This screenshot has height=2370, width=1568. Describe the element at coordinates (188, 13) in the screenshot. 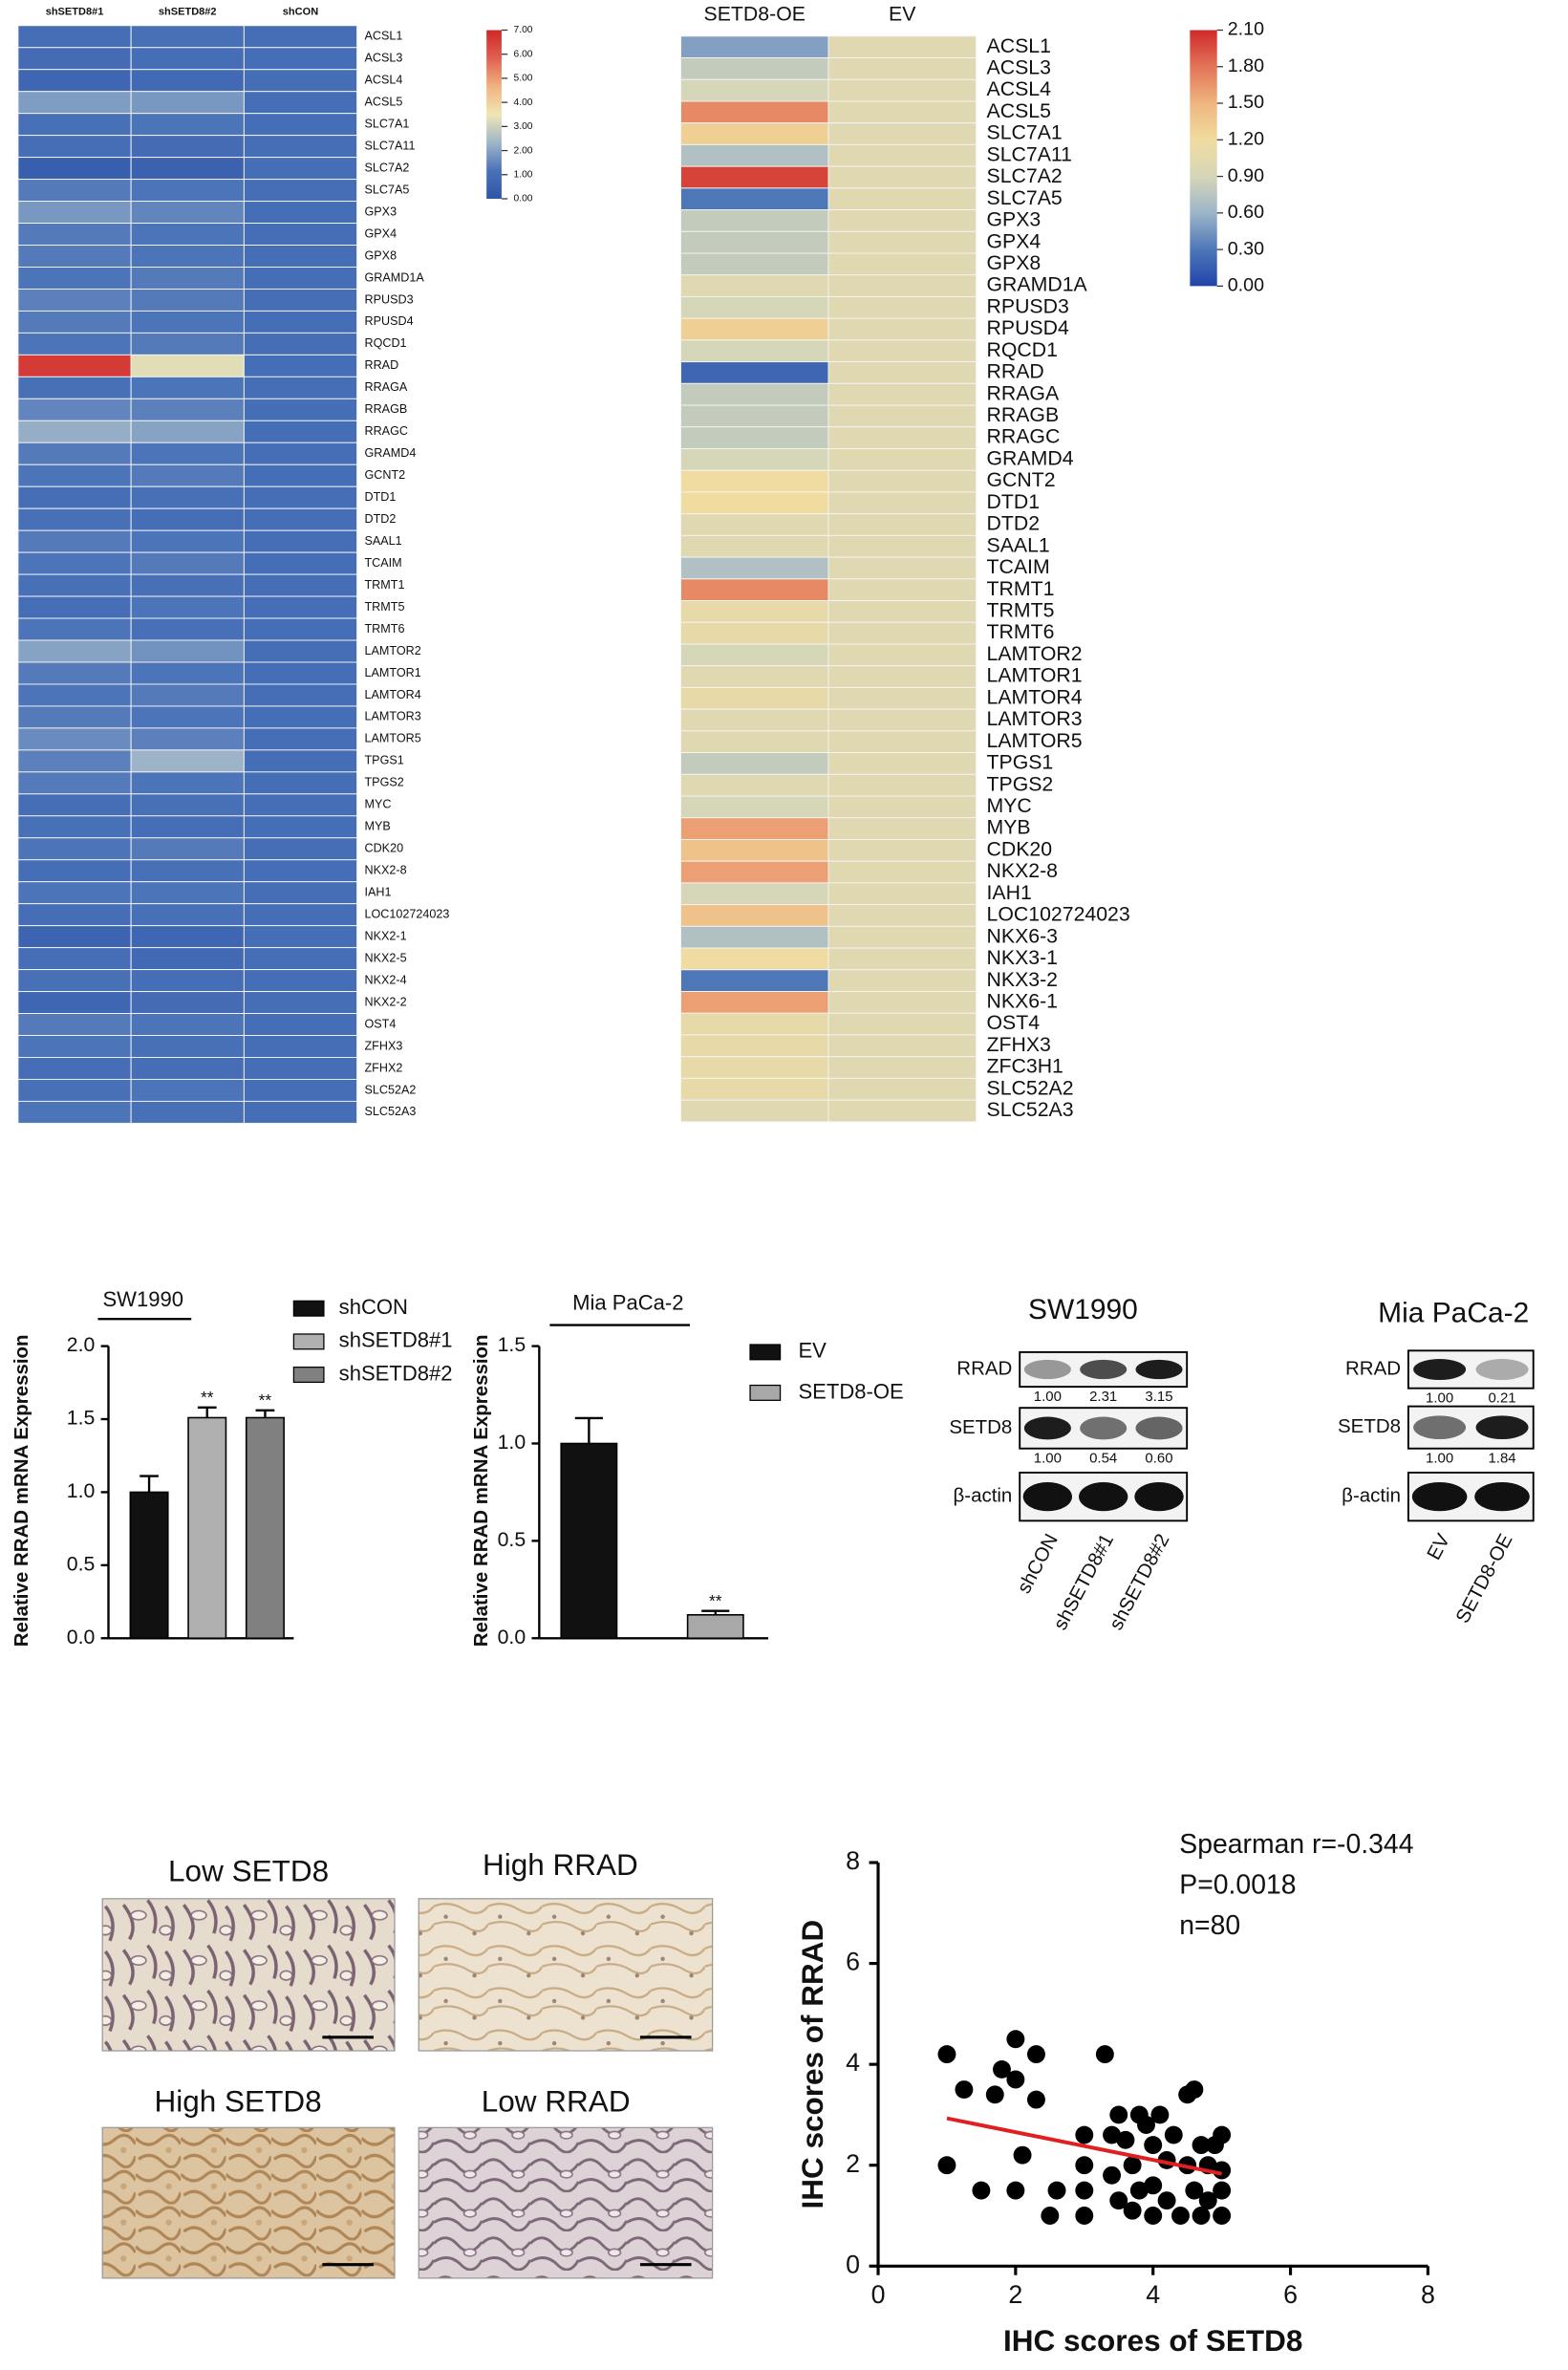

I see `column-header: shSETD8#2` at that location.